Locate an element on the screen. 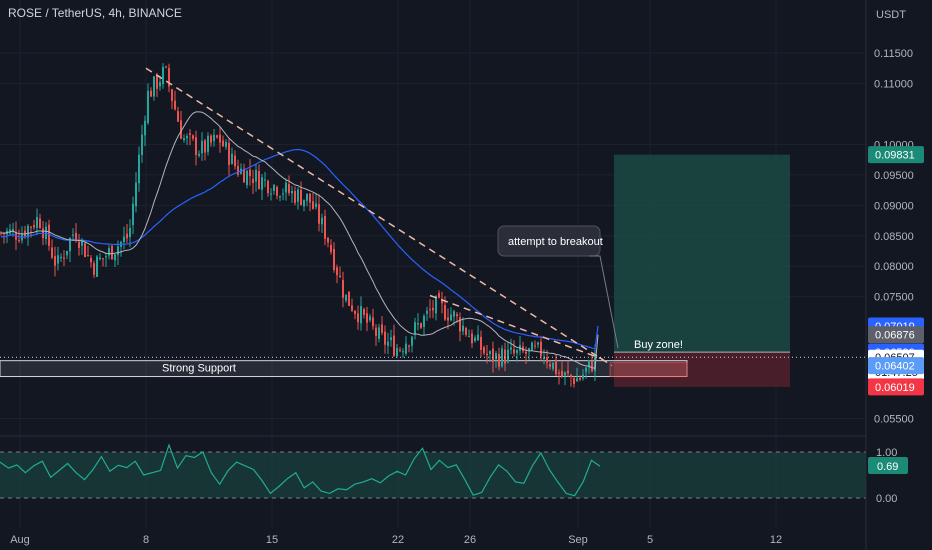 Image resolution: width=932 pixels, height=550 pixels. price-tag: 0.06402 is located at coordinates (896, 366).